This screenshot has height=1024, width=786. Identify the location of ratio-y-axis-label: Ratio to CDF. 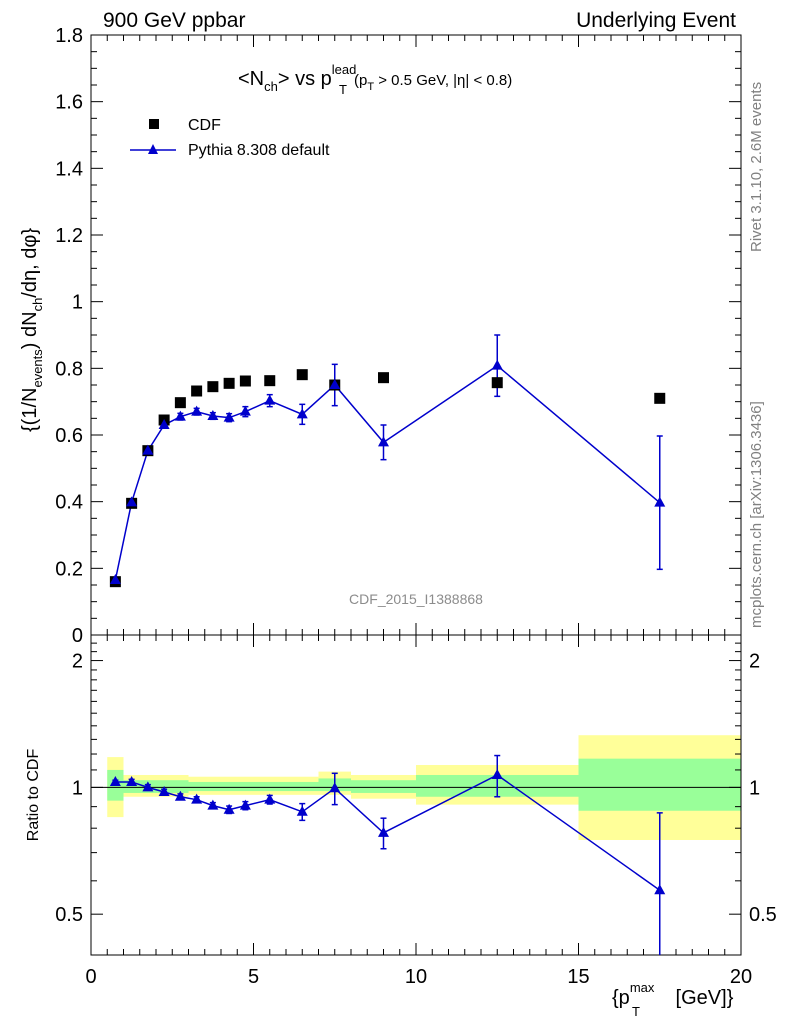
(33, 795).